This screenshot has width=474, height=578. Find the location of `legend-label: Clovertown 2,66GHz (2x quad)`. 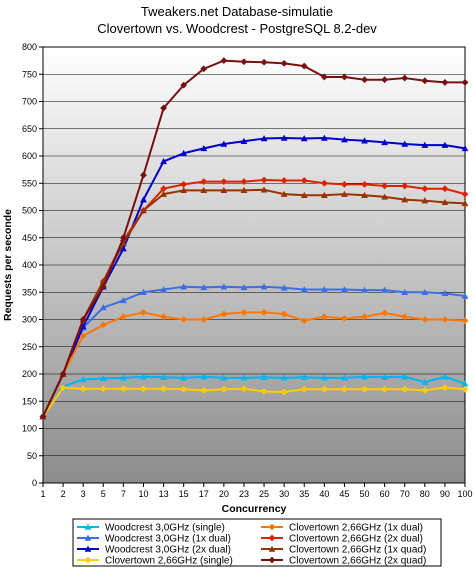

legend-label: Clovertown 2,66GHz (2x quad) is located at coordinates (357, 561).